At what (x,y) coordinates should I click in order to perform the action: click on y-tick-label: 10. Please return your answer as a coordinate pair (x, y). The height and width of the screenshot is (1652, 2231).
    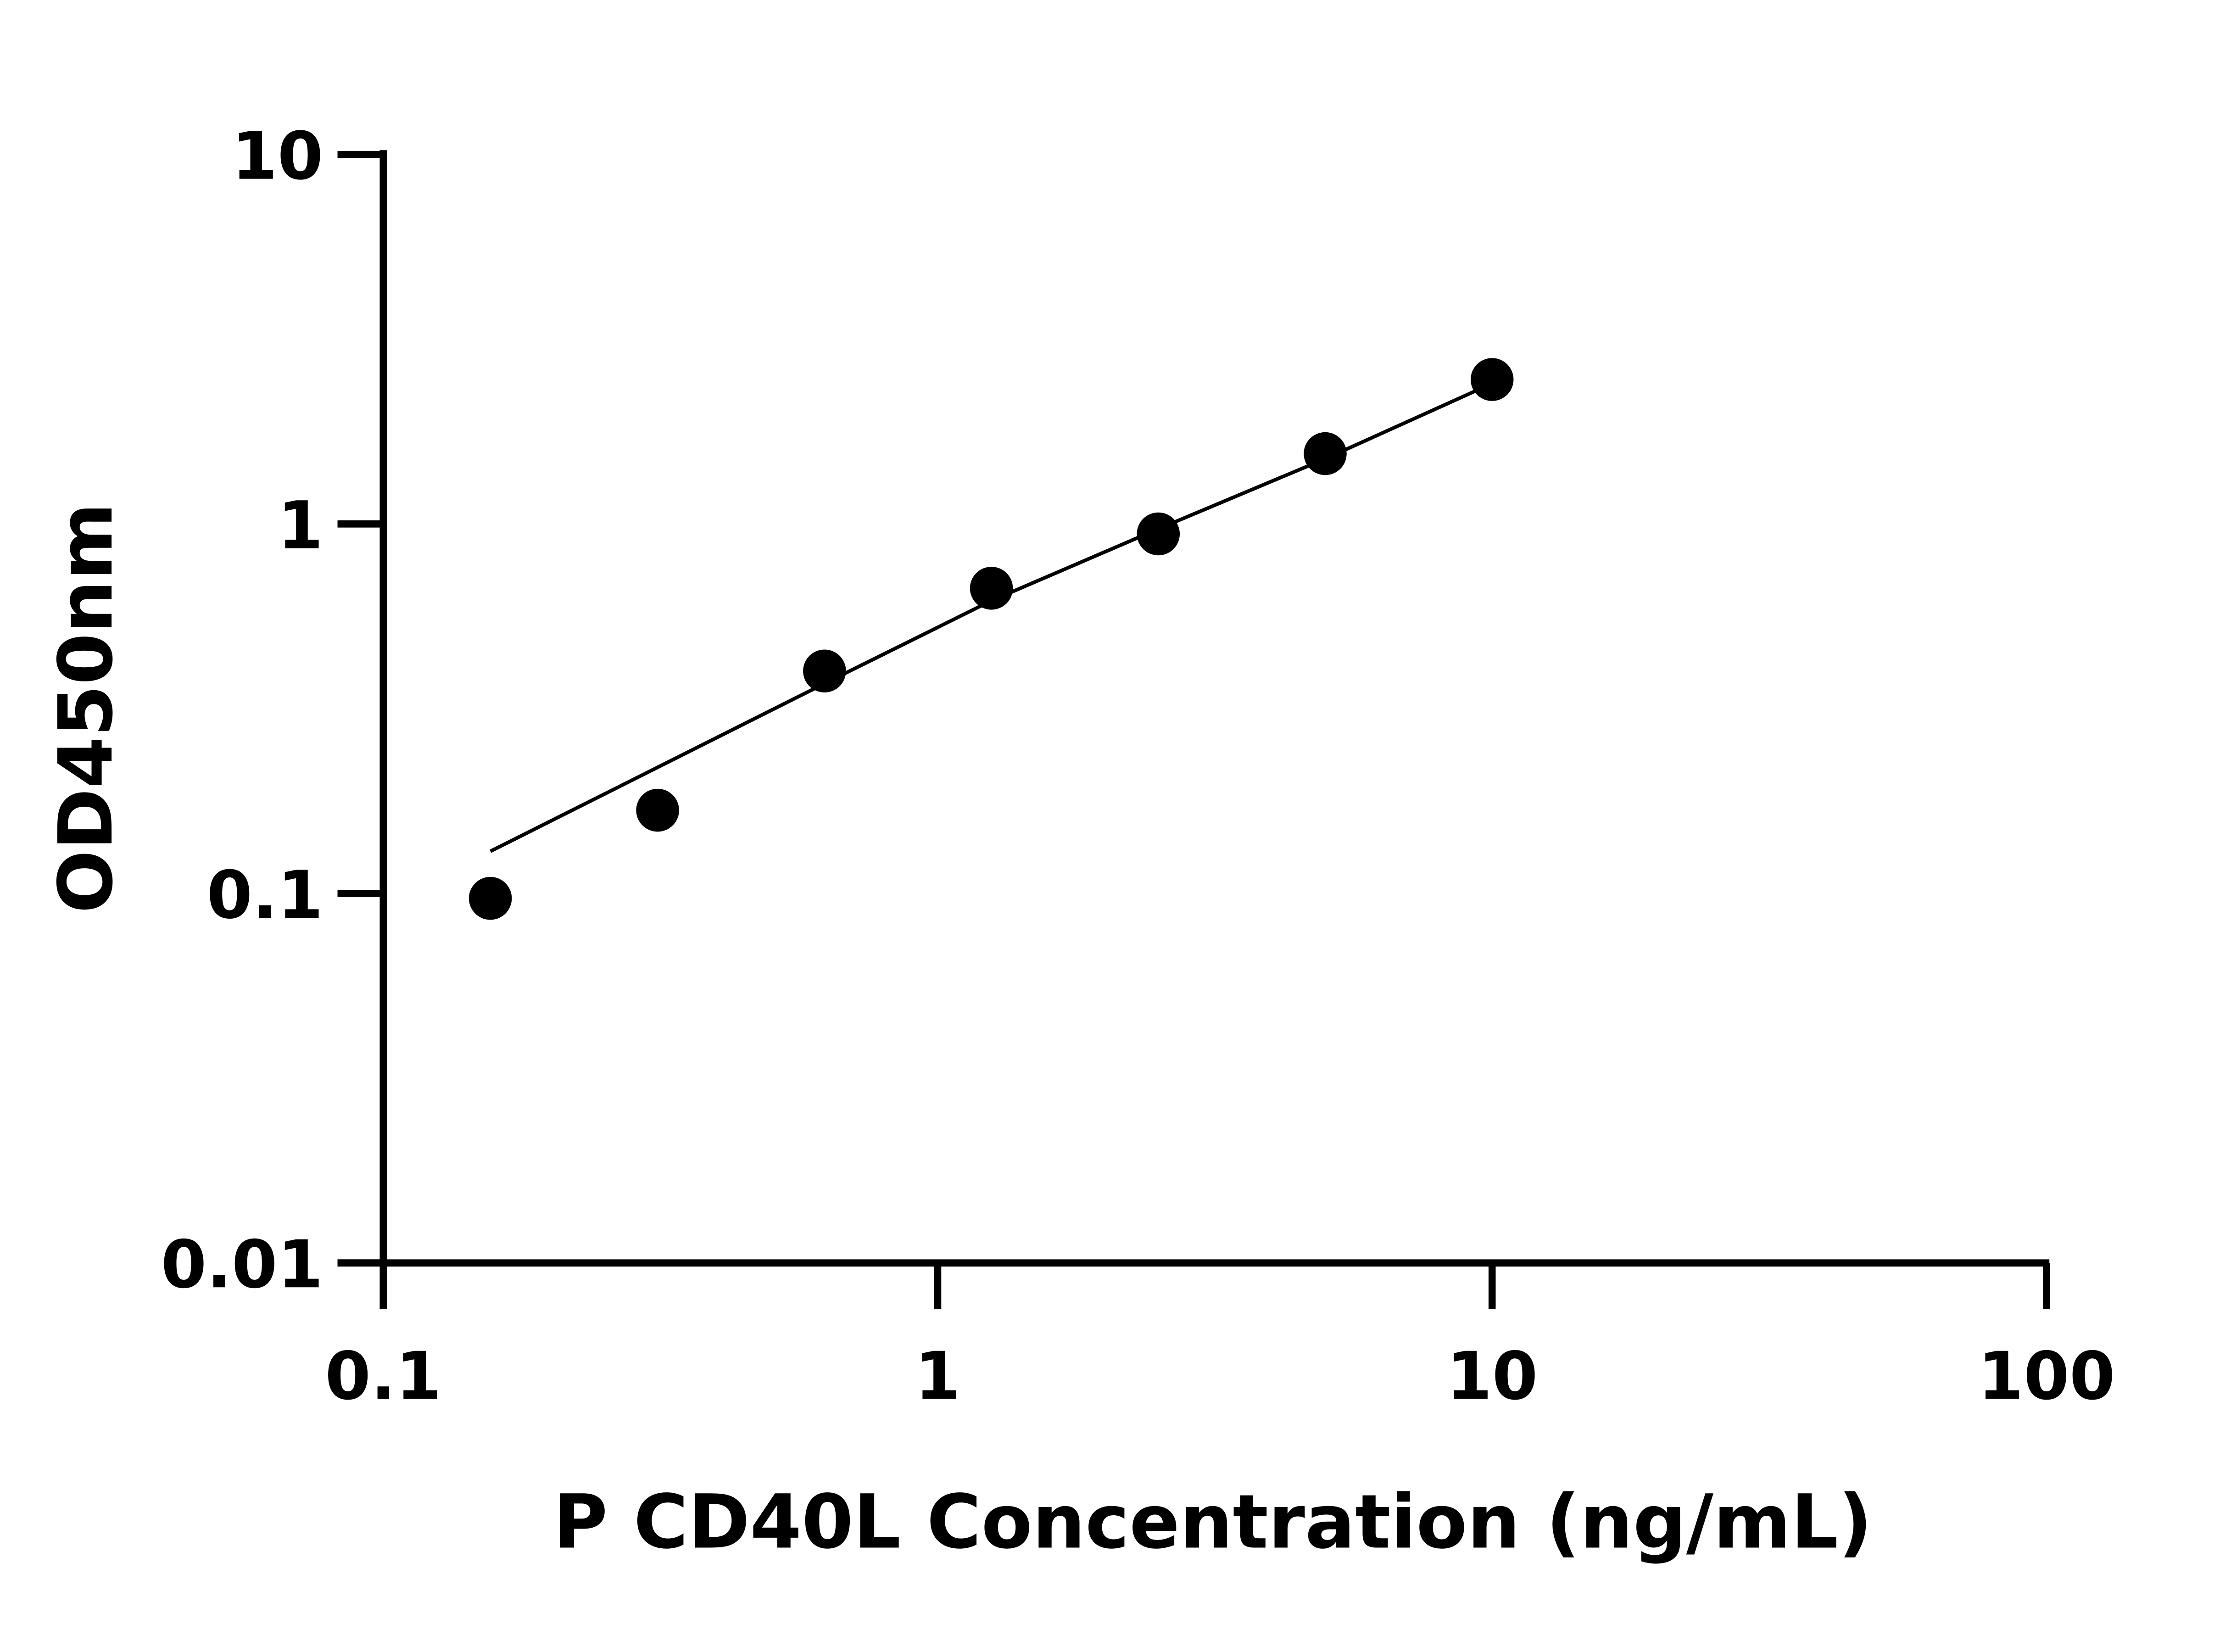
    Looking at the image, I should click on (277, 156).